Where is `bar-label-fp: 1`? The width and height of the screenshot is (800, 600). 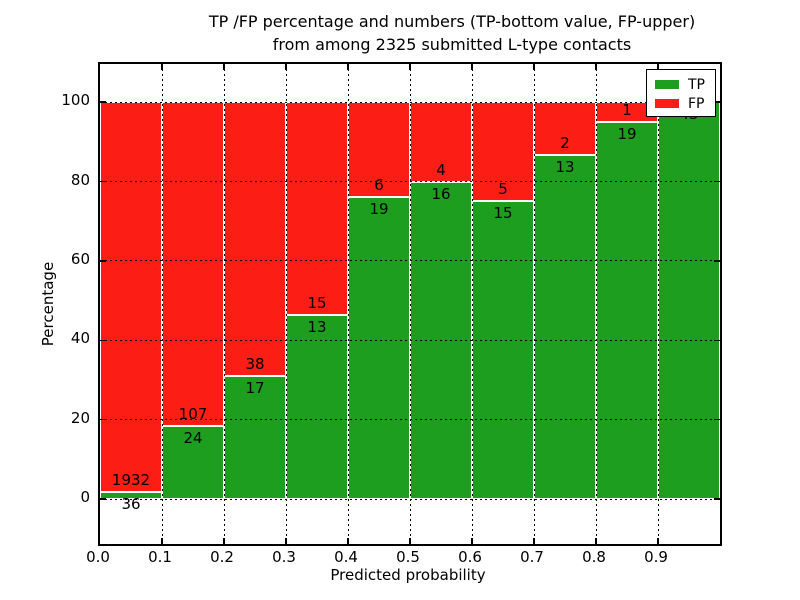
bar-label-fp: 1 is located at coordinates (627, 109).